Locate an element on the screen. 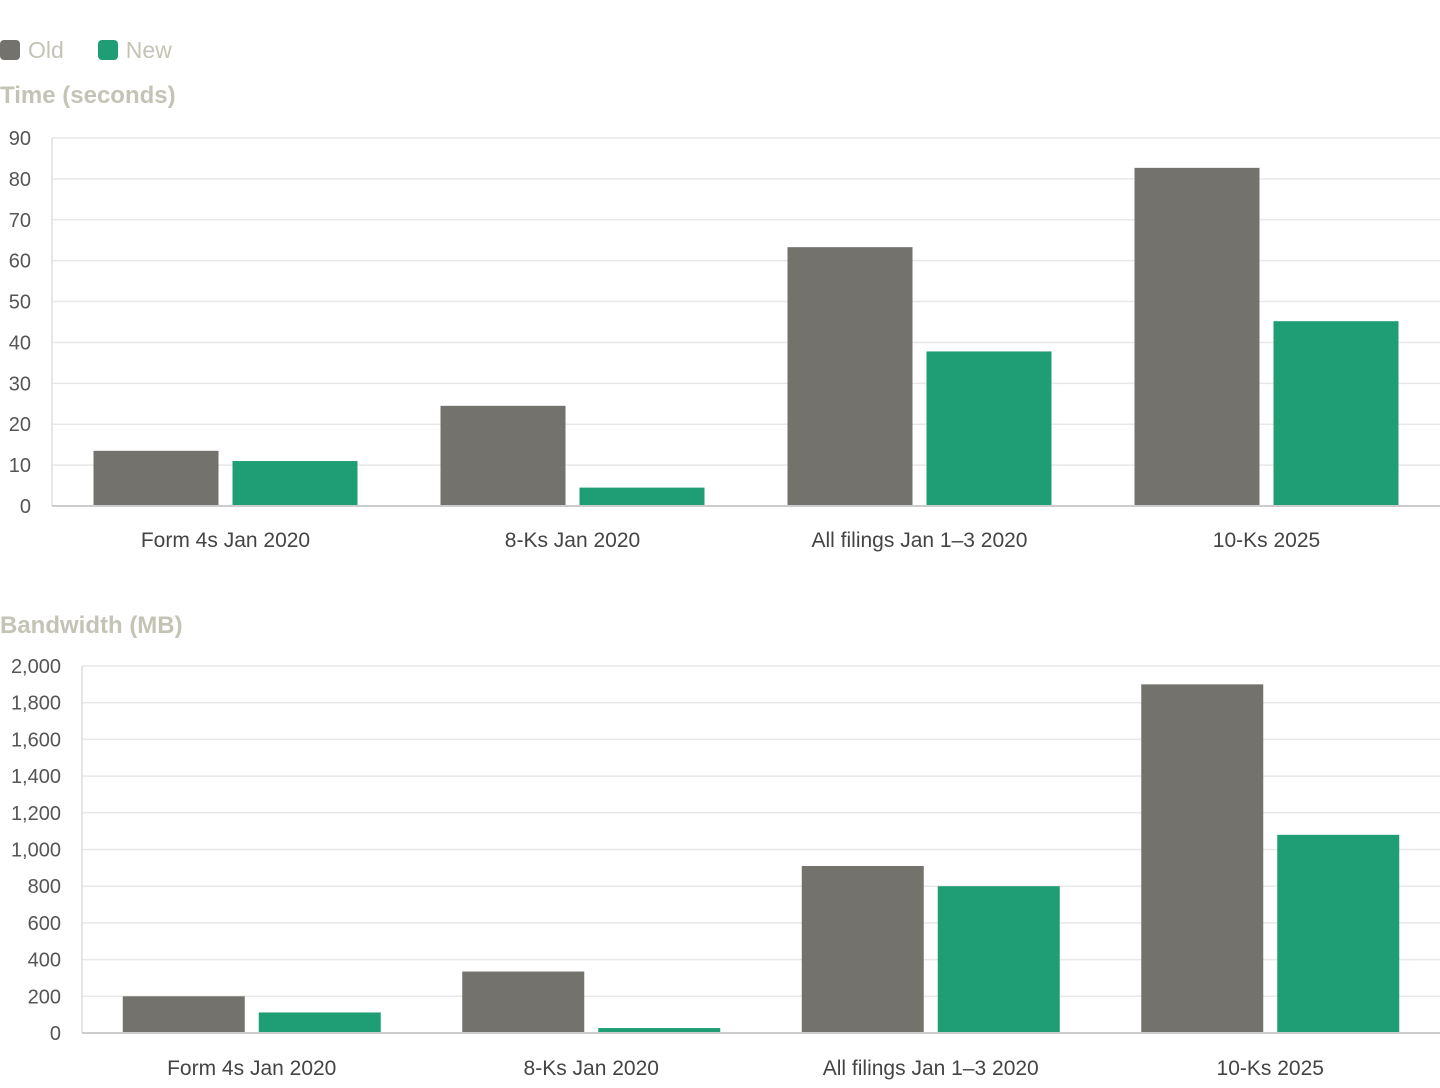 Image resolution: width=1440 pixels, height=1088 pixels. time-chart-x-tick-label: 8-Ks Jan 2020 is located at coordinates (572, 540).